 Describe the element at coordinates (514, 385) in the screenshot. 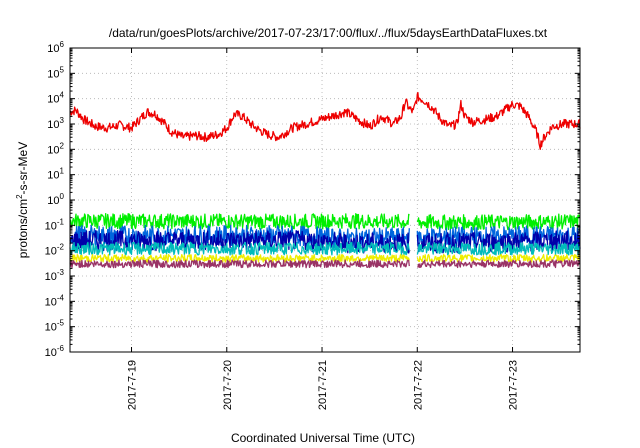

I see `x-tick-label: 2017-7-23` at that location.